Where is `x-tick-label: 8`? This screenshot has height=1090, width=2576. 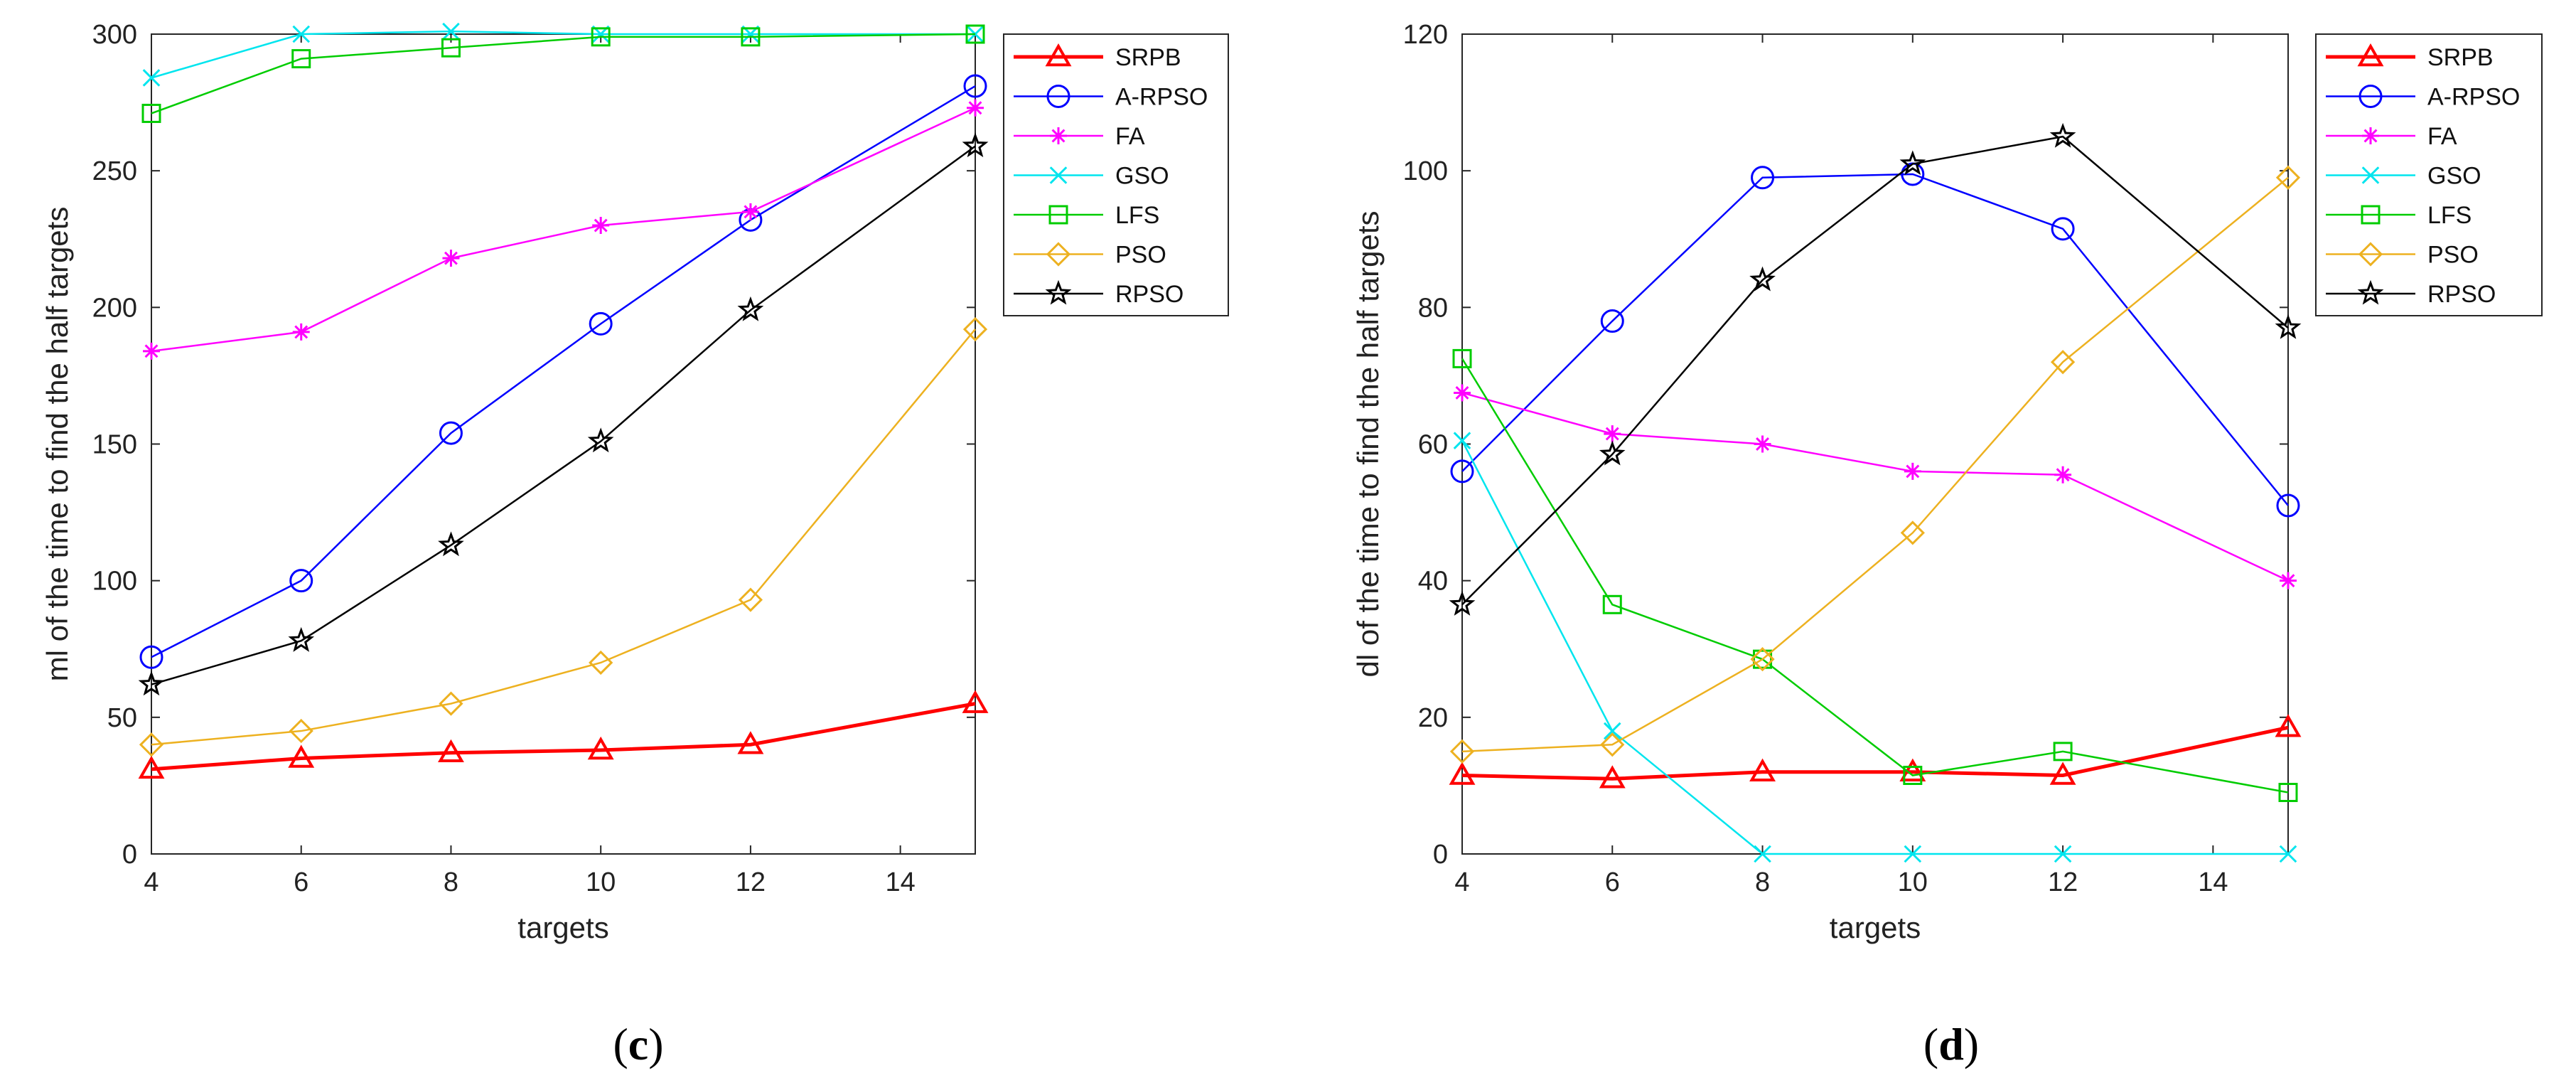
x-tick-label: 8 is located at coordinates (451, 882).